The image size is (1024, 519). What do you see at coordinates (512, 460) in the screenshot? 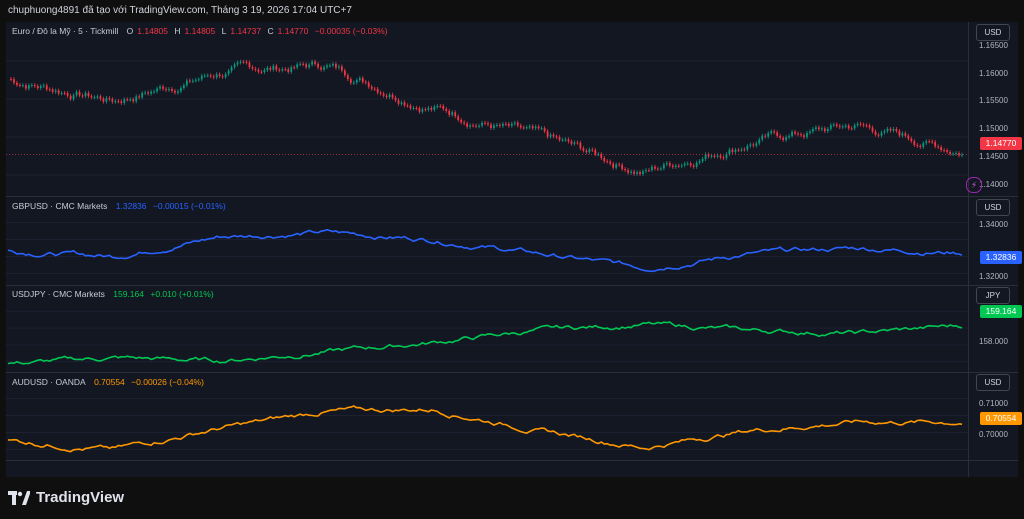
I see `time-axis-divider` at bounding box center [512, 460].